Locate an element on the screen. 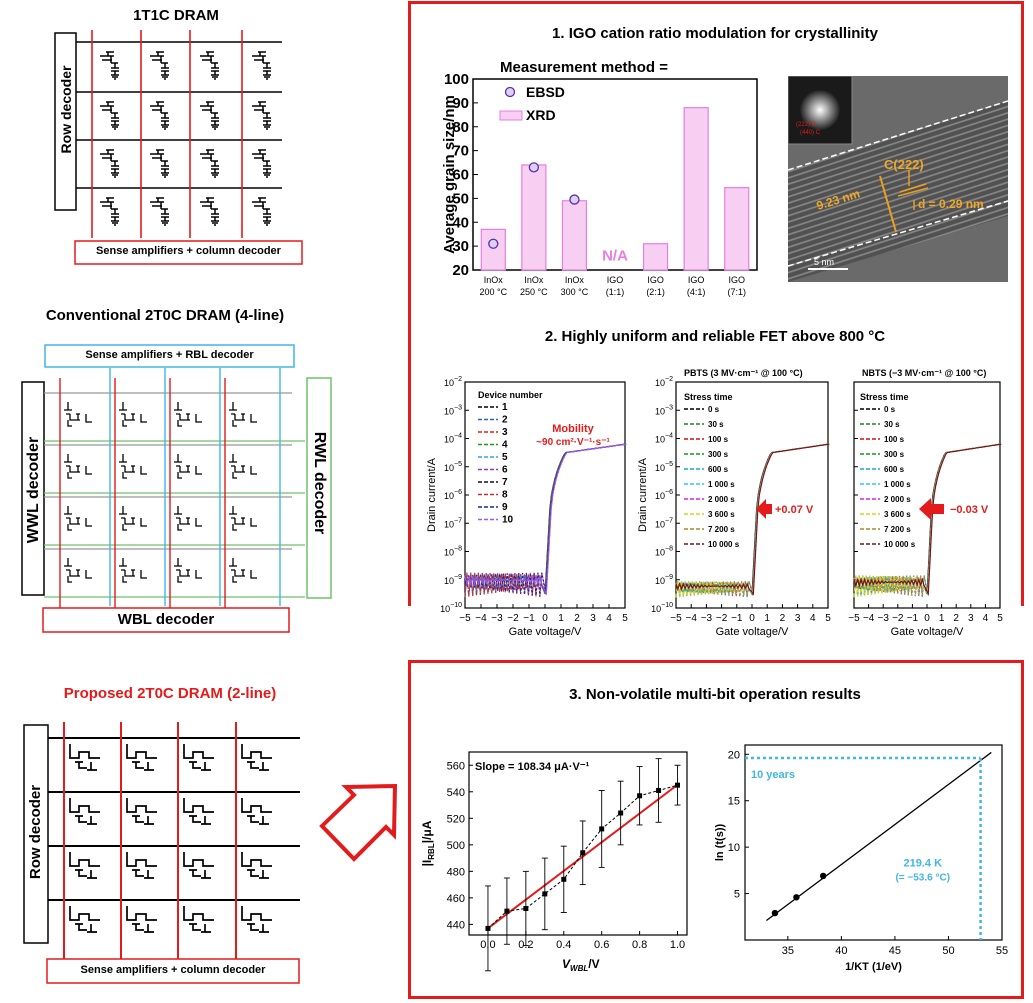 The width and height of the screenshot is (1033, 1003). y-tick-label: 10⁻⁵ is located at coordinates (664, 467).